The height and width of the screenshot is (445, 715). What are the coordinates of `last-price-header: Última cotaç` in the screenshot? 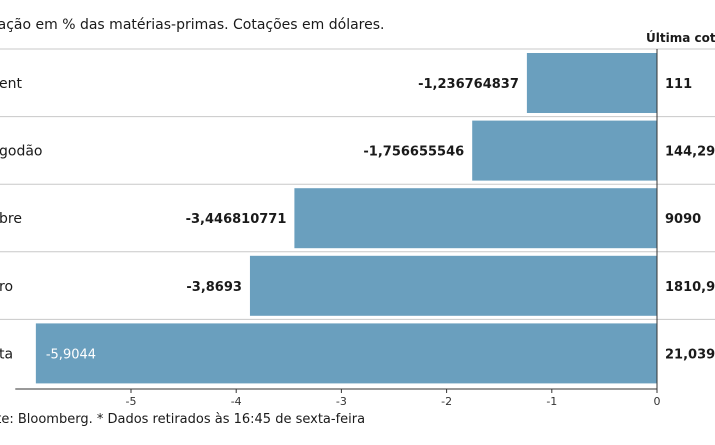 It's located at (680, 38).